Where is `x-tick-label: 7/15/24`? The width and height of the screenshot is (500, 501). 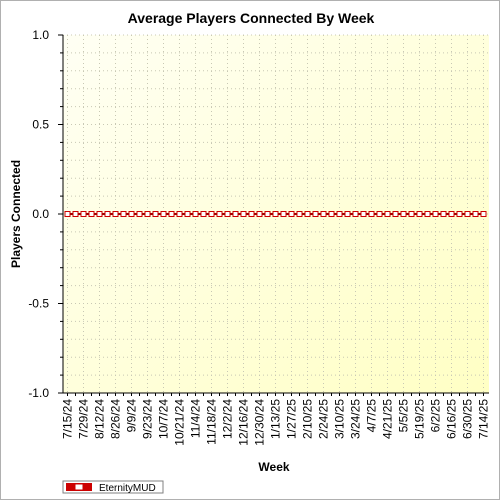
x-tick-label: 7/15/24 is located at coordinates (68, 419).